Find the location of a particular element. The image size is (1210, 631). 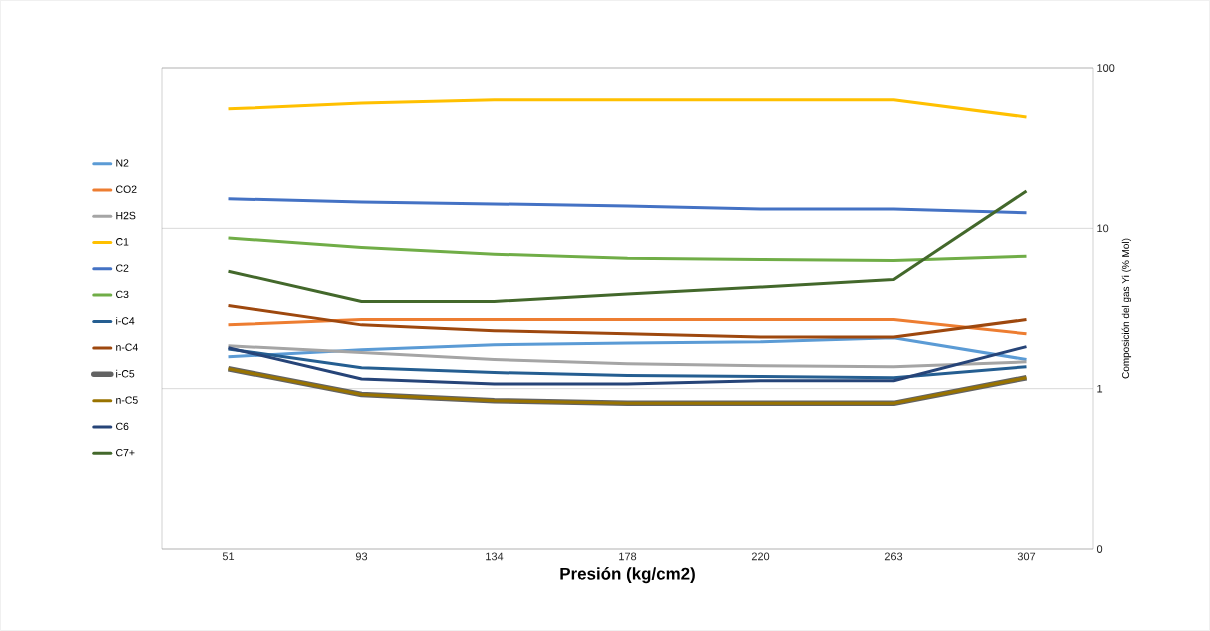

x-axis-title: Presión (kg/cm2) is located at coordinates (627, 575).